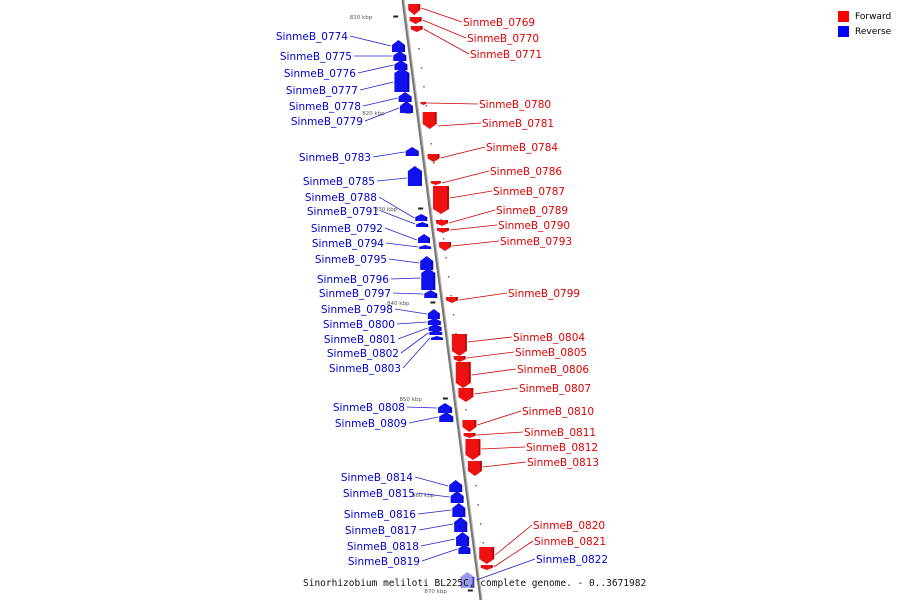 The width and height of the screenshot is (900, 600). What do you see at coordinates (459, 510) in the screenshot?
I see `reverse-sinmeb_0816-gene` at bounding box center [459, 510].